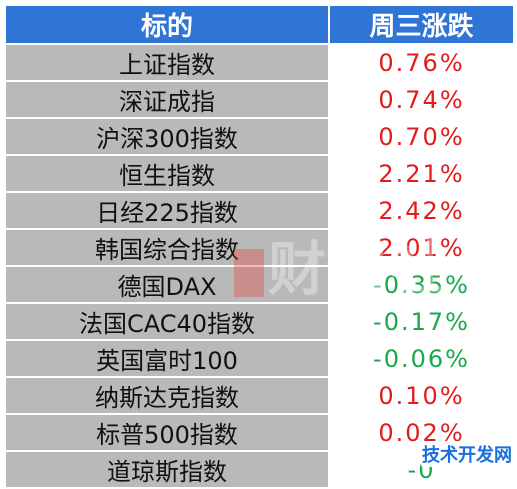 Image resolution: width=517 pixels, height=489 pixels. Describe the element at coordinates (167, 99) in the screenshot. I see `index-name: 深证成指` at that location.